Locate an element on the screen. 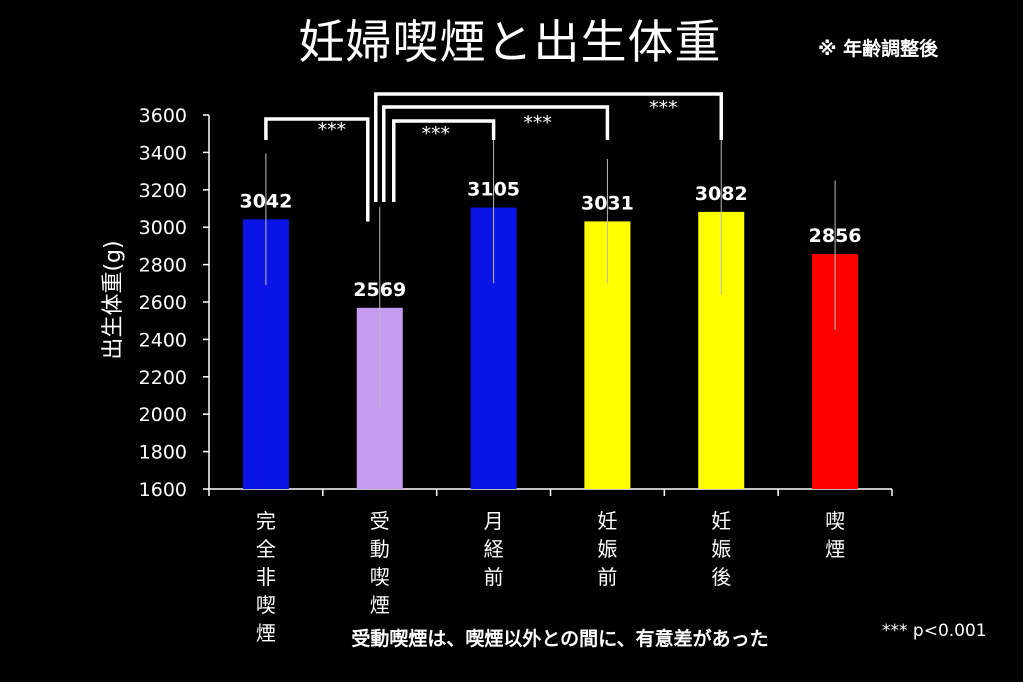 The image size is (1023, 682). y-tick-label: 2600 is located at coordinates (163, 303).